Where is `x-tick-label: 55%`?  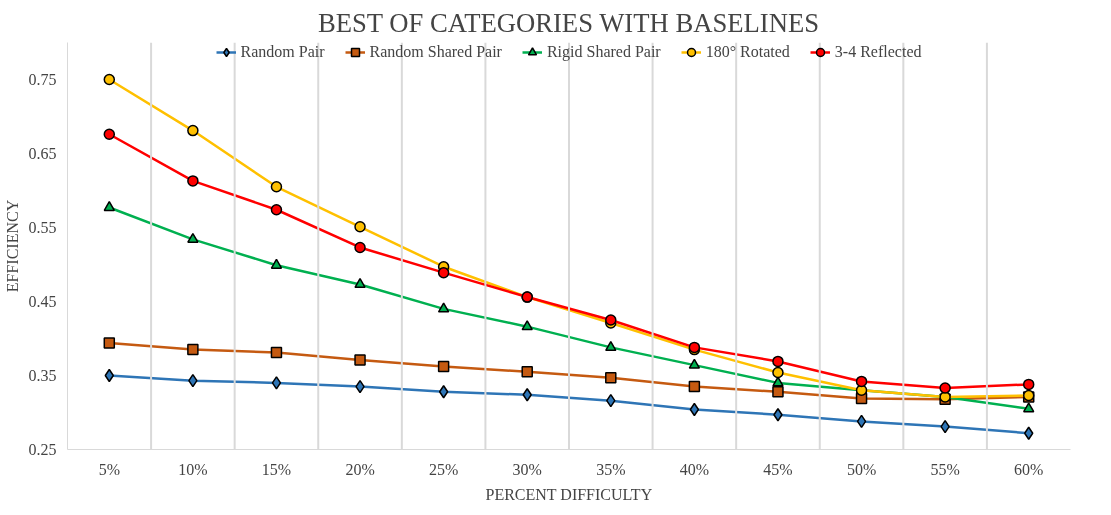 x-tick-label: 55% is located at coordinates (945, 469).